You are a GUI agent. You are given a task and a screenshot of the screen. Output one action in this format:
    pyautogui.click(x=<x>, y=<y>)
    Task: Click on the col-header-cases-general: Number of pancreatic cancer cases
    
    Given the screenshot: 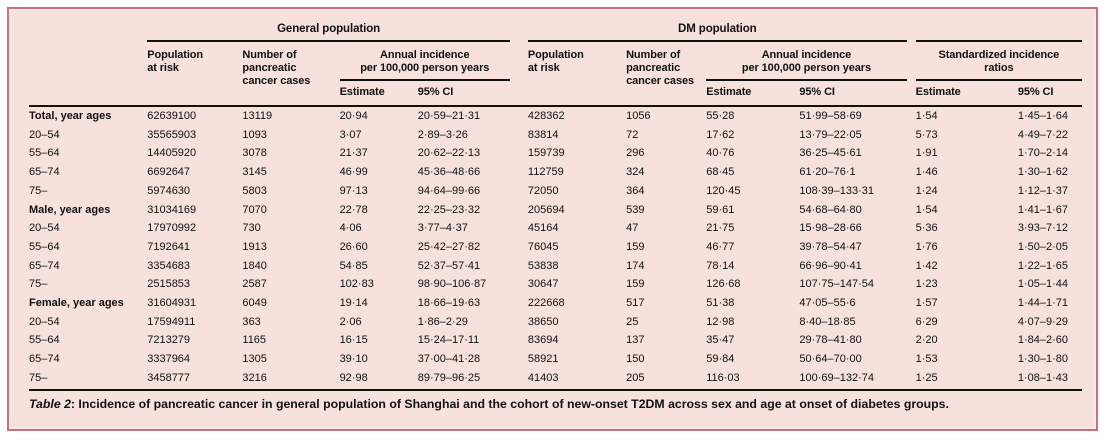 What is the action you would take?
    pyautogui.click(x=276, y=68)
    